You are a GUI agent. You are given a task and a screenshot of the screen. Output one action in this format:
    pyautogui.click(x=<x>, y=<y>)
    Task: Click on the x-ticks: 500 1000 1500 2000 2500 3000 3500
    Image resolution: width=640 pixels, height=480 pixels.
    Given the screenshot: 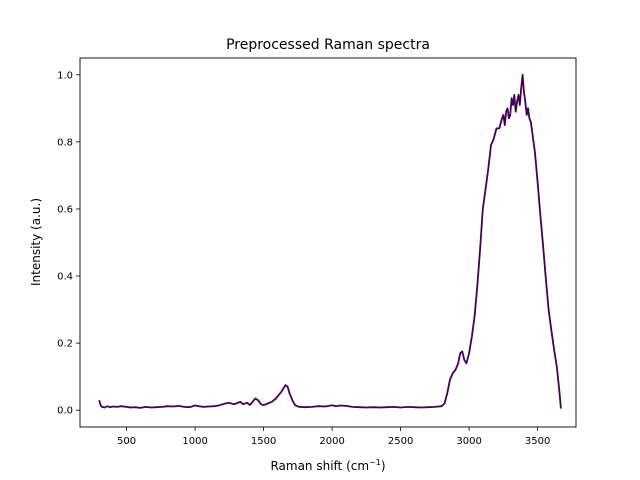 What is the action you would take?
    pyautogui.click(x=333, y=437)
    